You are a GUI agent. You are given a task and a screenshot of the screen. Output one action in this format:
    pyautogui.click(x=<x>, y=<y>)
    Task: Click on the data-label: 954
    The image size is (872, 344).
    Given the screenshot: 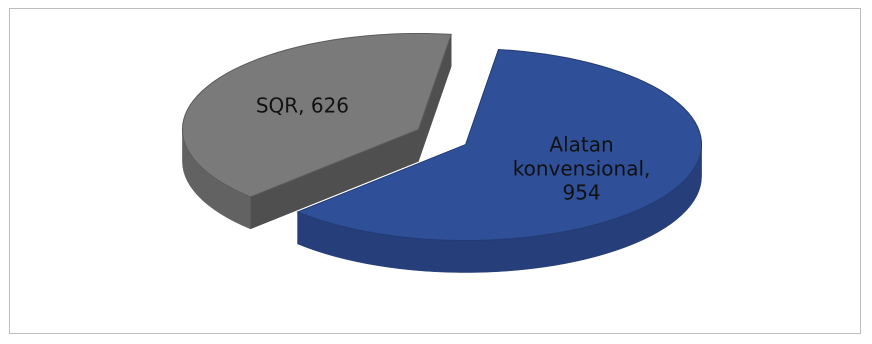 What is the action you would take?
    pyautogui.click(x=581, y=192)
    